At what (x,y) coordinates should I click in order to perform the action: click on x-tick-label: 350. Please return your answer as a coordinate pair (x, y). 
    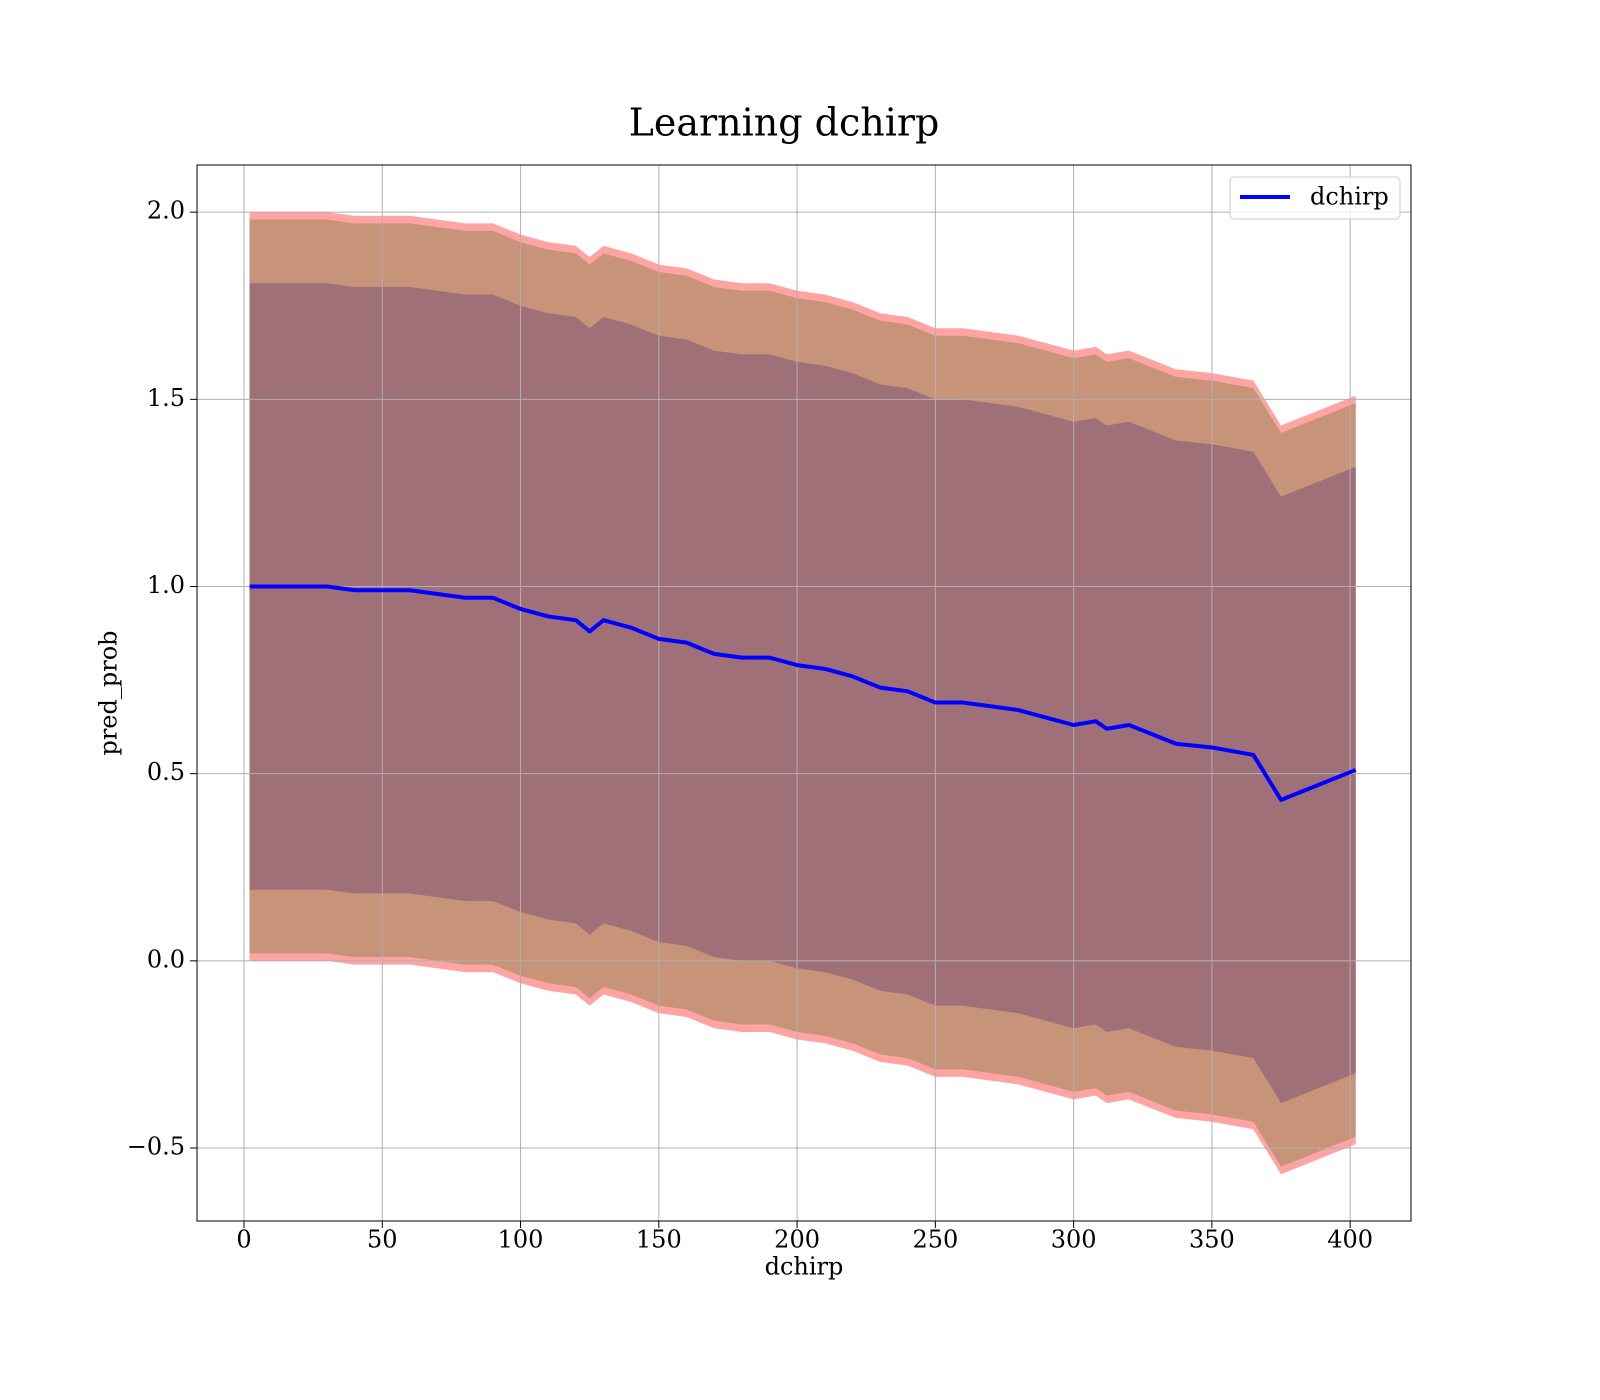
    Looking at the image, I should click on (1212, 1240).